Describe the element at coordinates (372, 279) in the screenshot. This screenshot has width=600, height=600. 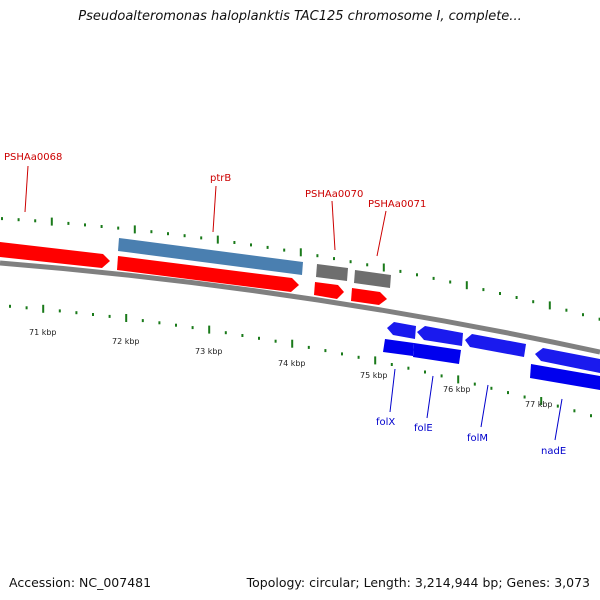
I see `gene-pshaa0071` at that location.